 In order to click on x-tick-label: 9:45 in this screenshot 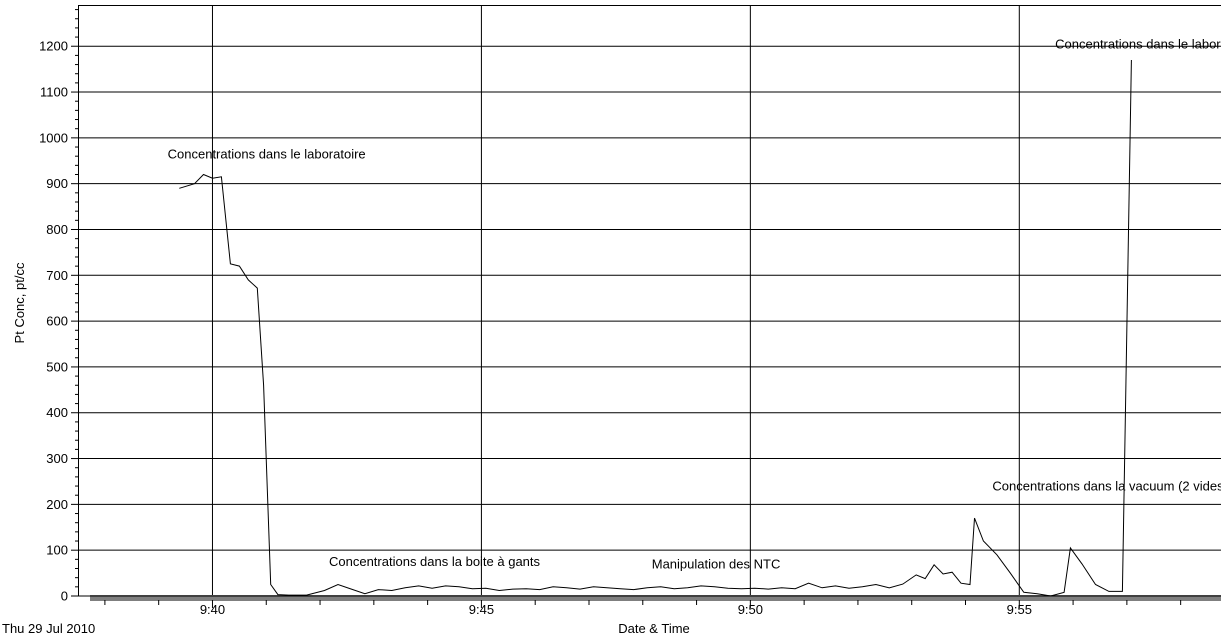, I will do `click(481, 609)`.